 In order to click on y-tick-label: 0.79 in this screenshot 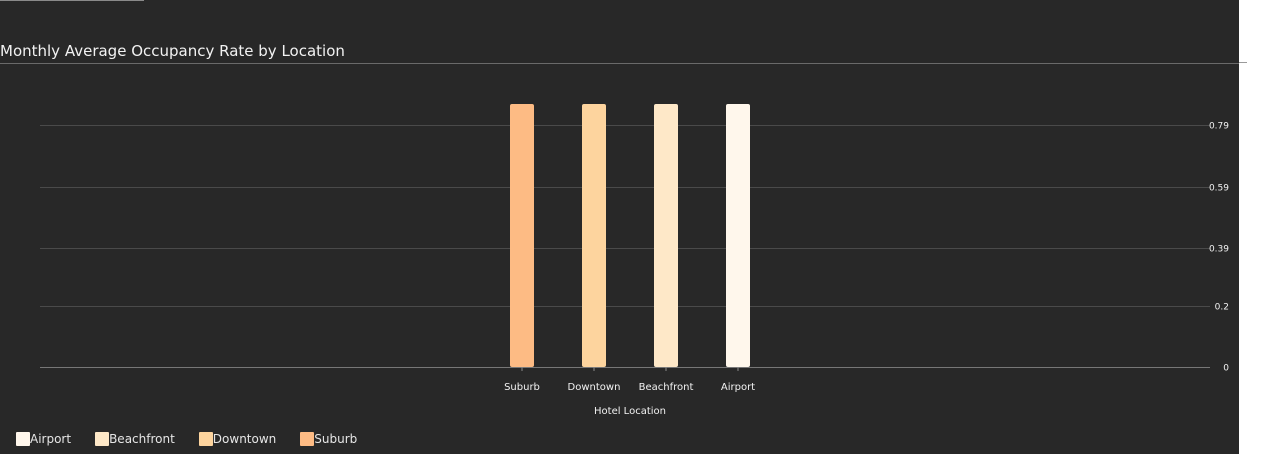, I will do `click(1219, 127)`.